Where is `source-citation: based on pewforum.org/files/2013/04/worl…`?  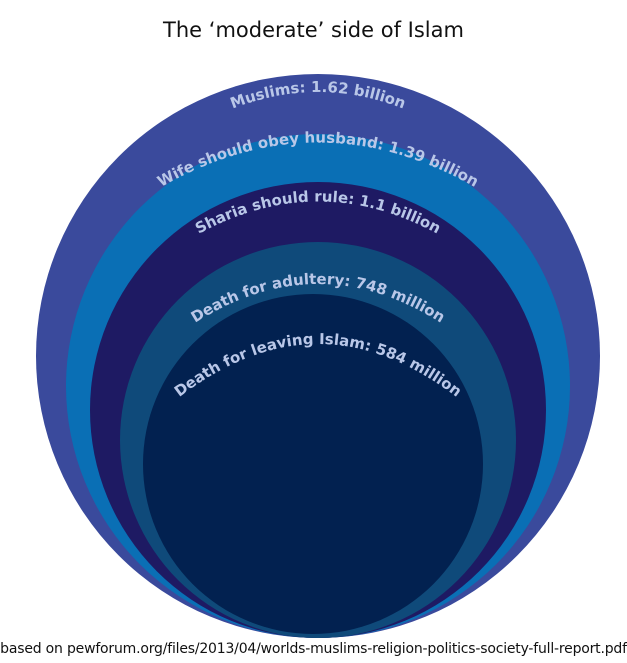 source-citation: based on pewforum.org/files/2013/04/worl… is located at coordinates (313, 649).